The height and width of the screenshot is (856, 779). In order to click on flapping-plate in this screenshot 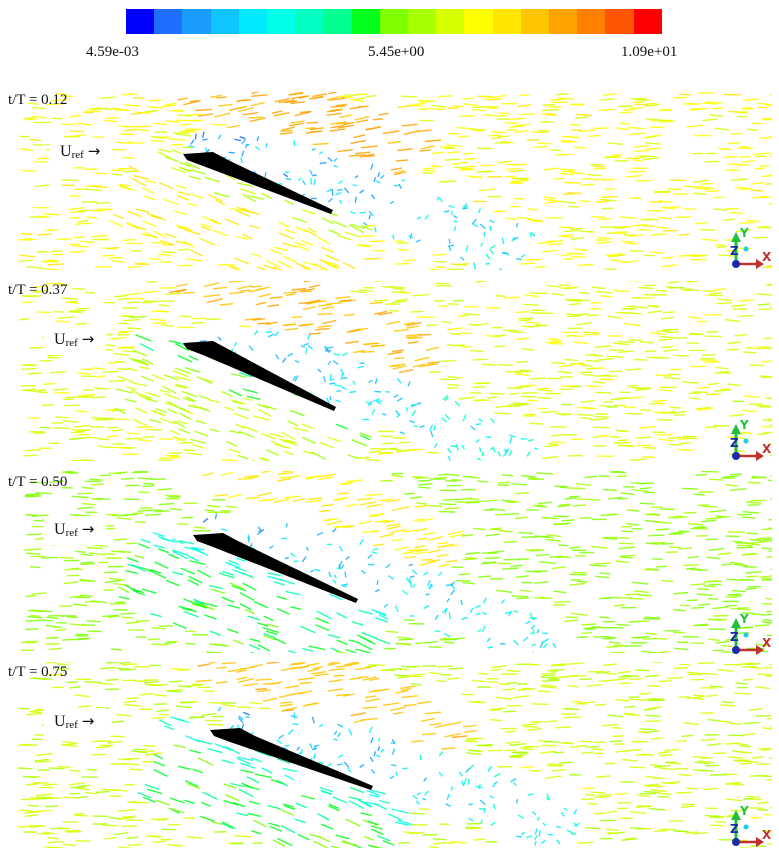, I will do `click(275, 568)`.